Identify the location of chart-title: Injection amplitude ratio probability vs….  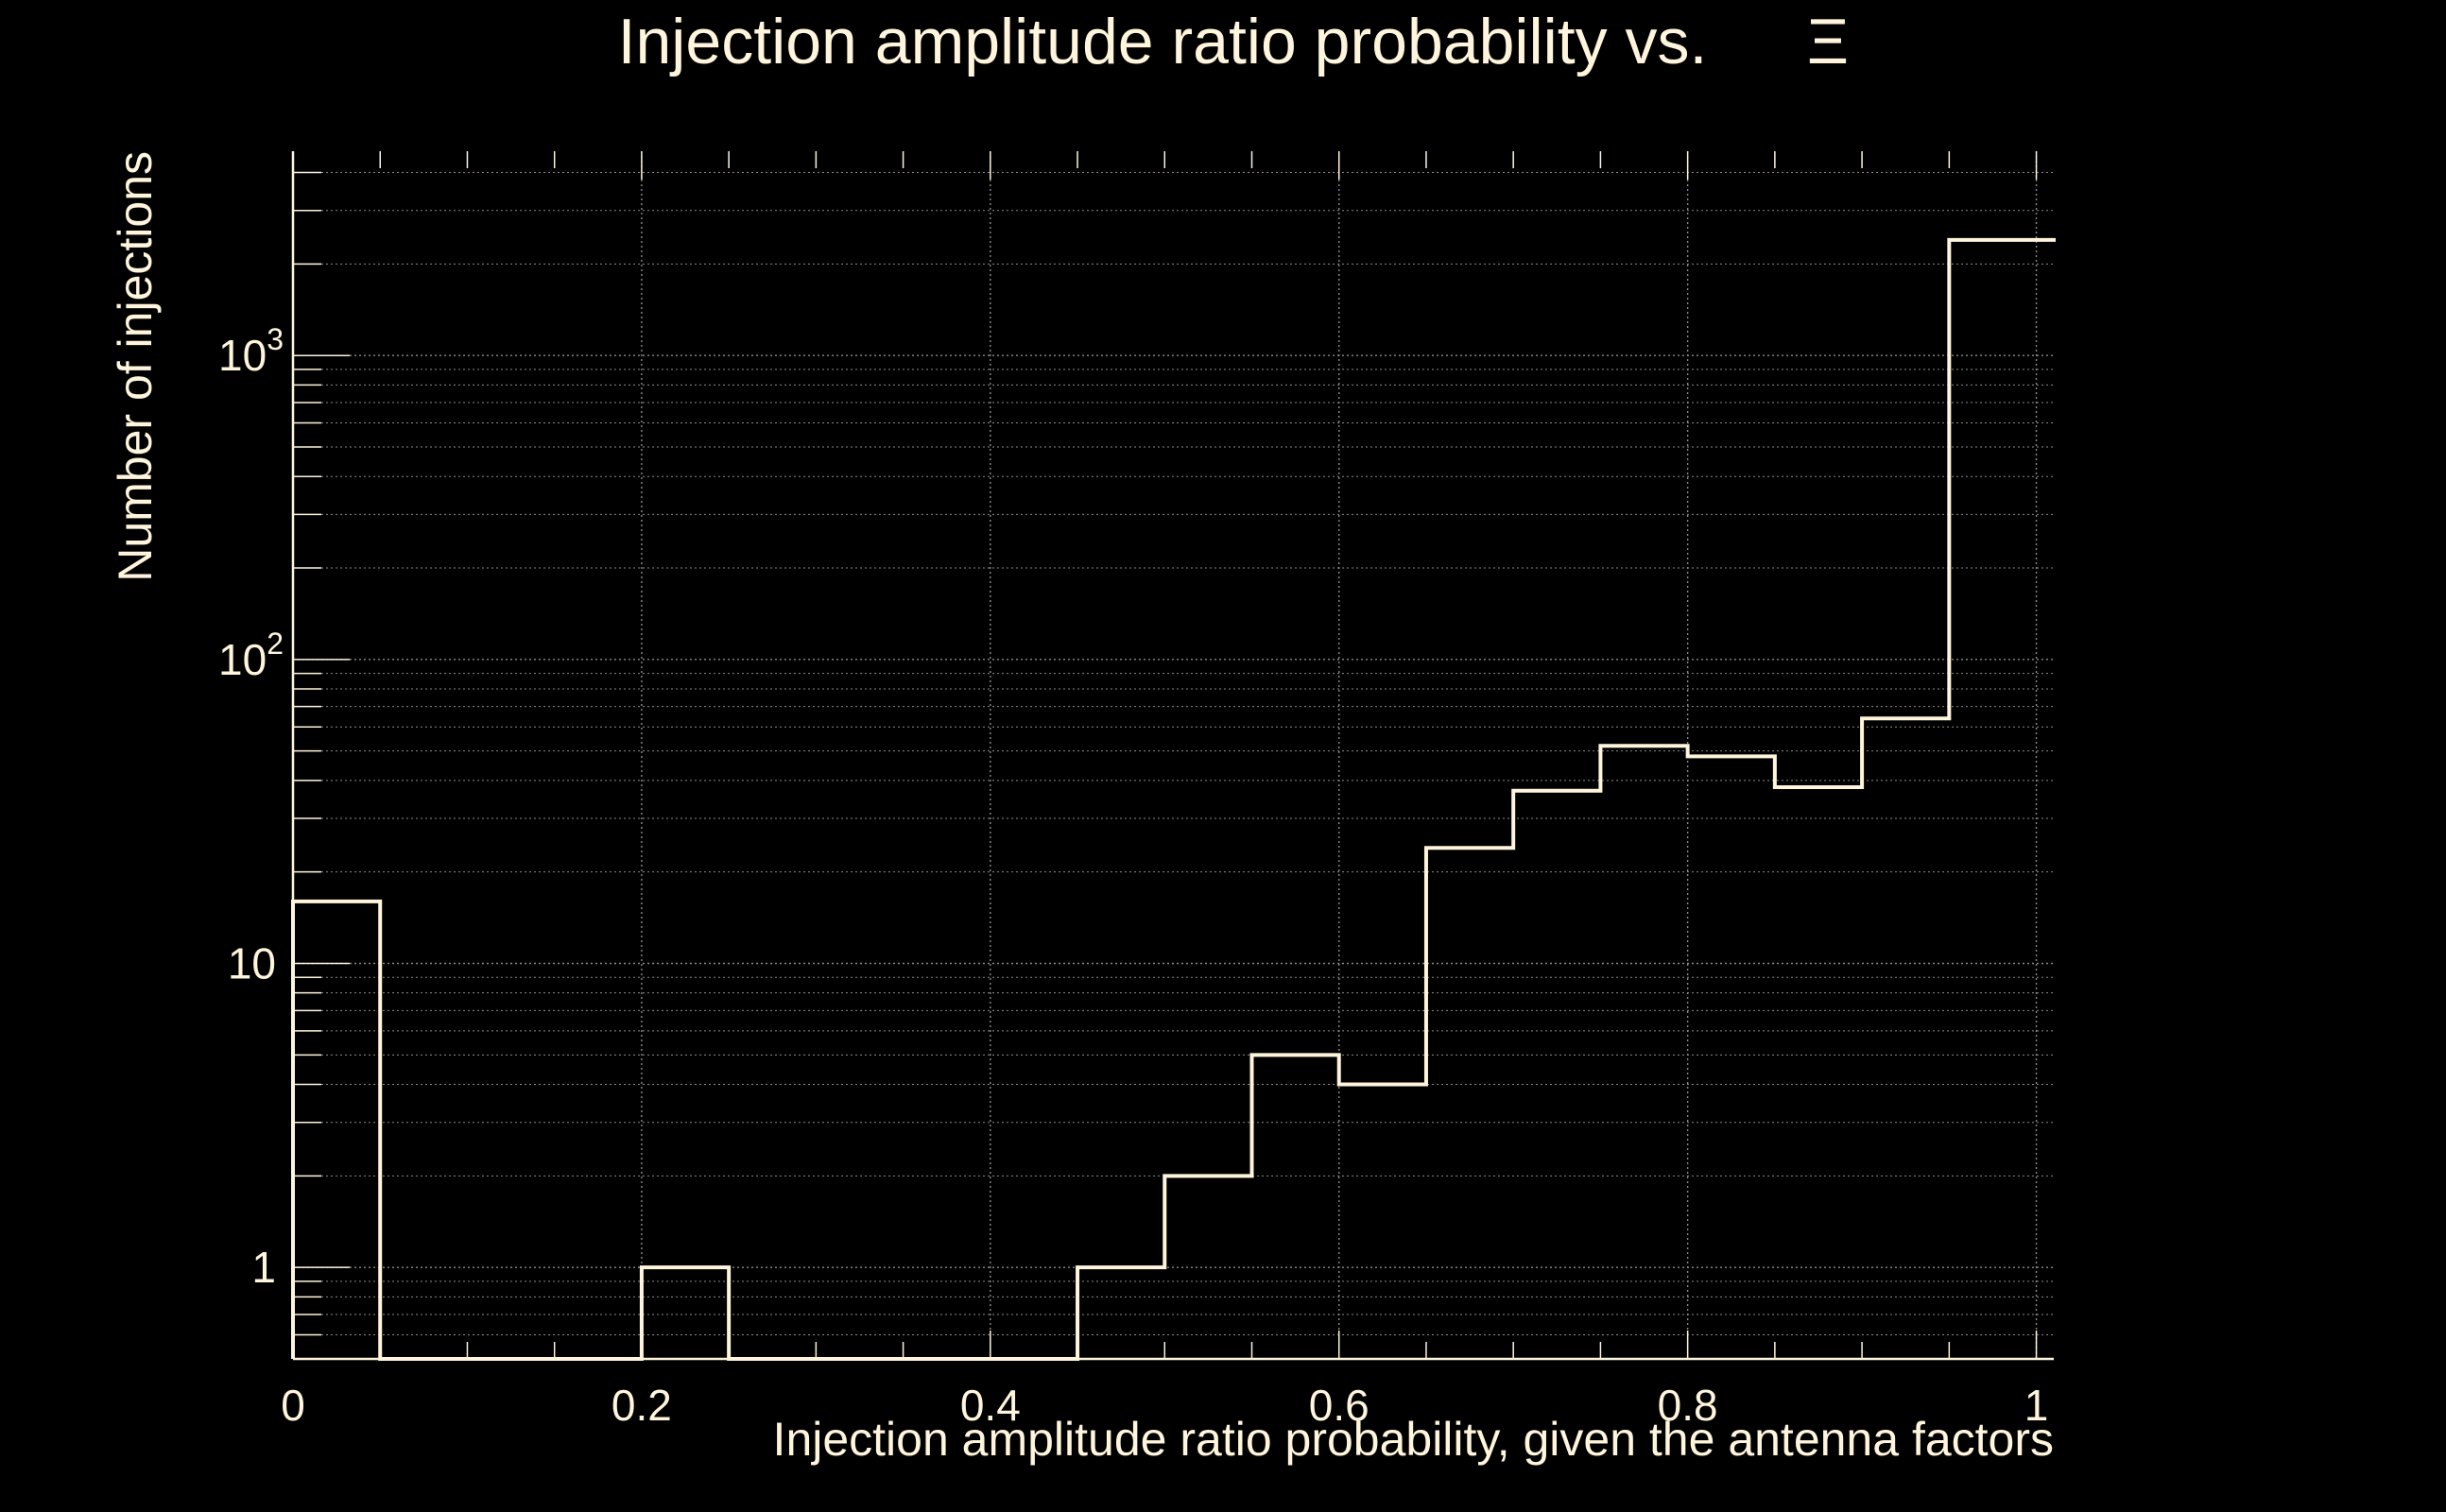
(1163, 41).